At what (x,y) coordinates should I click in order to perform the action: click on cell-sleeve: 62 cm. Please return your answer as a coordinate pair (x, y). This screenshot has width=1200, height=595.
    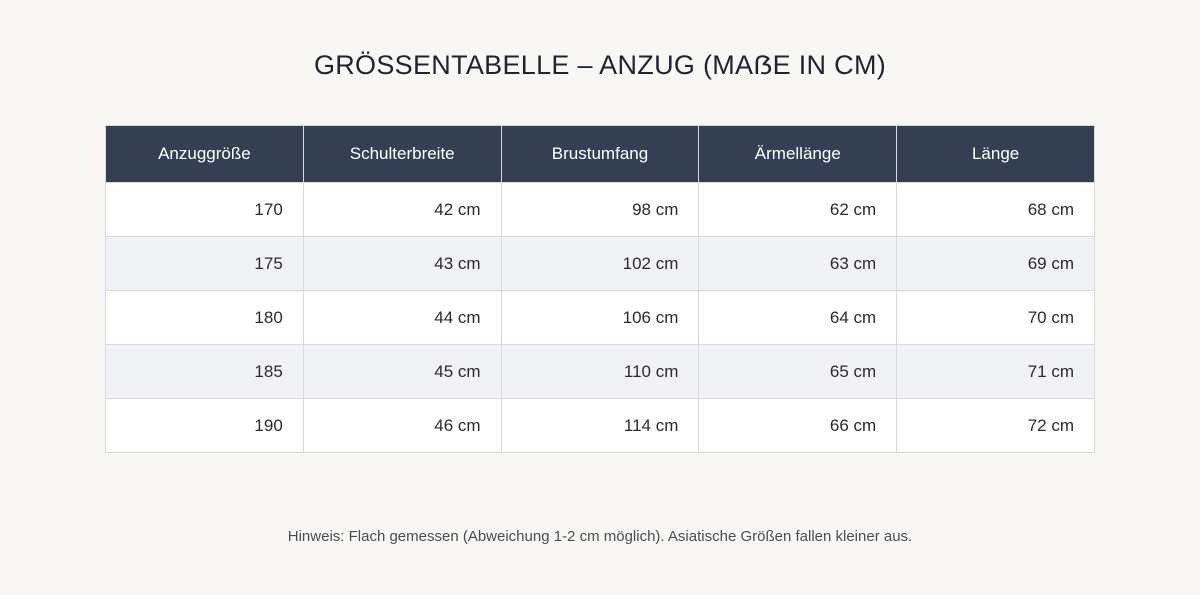
    Looking at the image, I should click on (798, 209).